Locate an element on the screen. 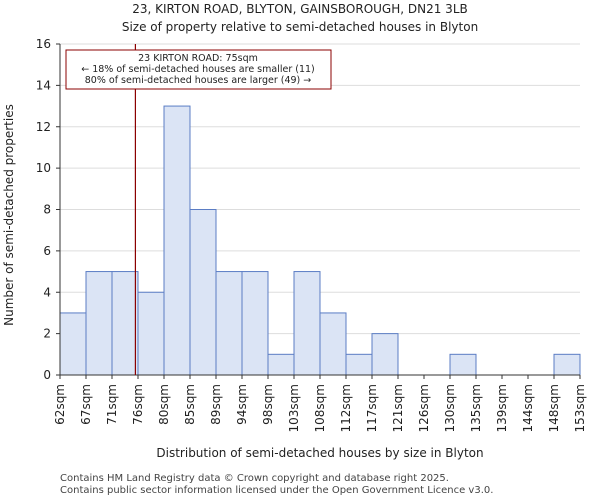 The image size is (600, 500). x-tick-label: 144sqm is located at coordinates (528, 408).